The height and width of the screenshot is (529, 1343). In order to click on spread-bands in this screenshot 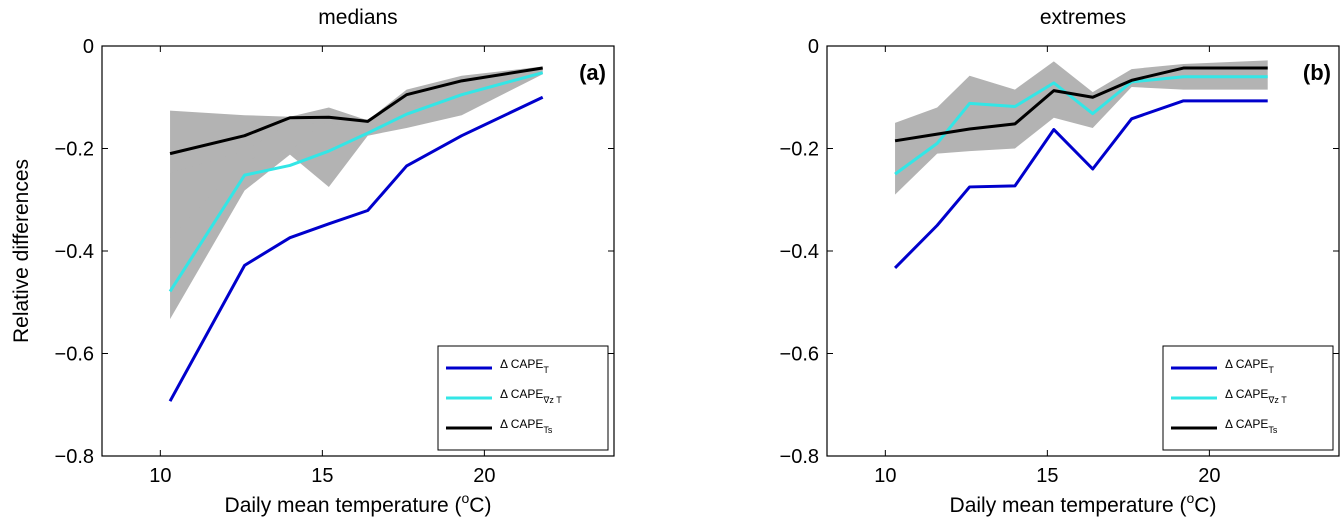, I will do `click(1081, 127)`.